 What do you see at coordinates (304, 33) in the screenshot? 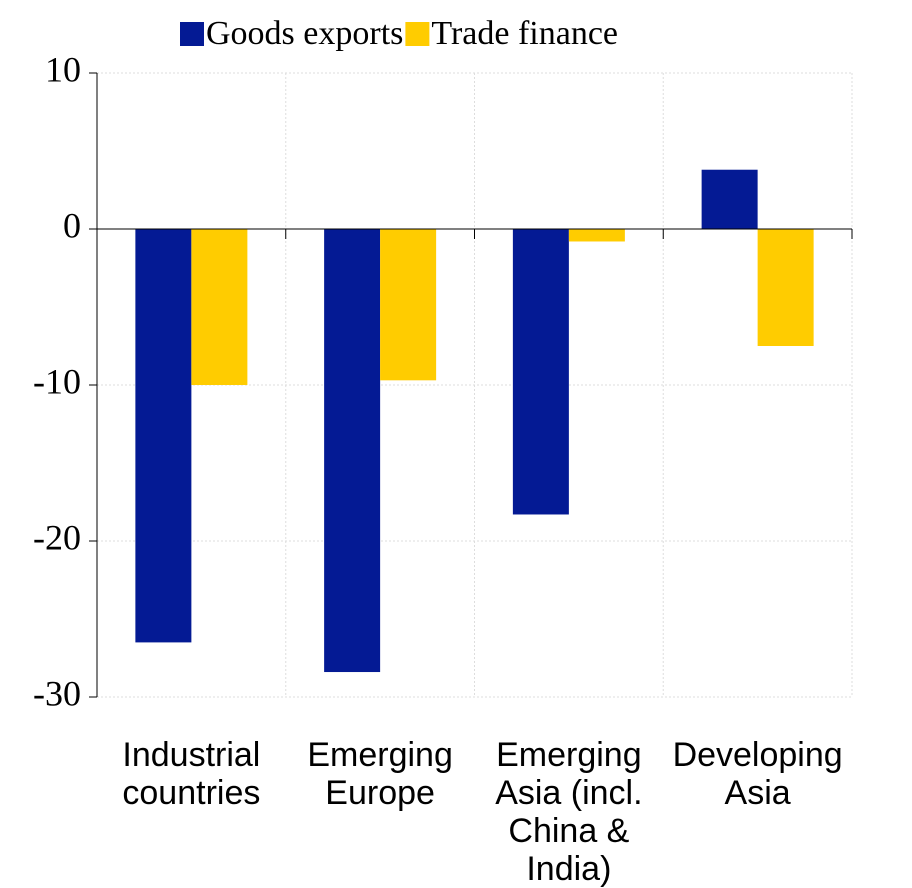
I see `legend-label: Goods exports` at bounding box center [304, 33].